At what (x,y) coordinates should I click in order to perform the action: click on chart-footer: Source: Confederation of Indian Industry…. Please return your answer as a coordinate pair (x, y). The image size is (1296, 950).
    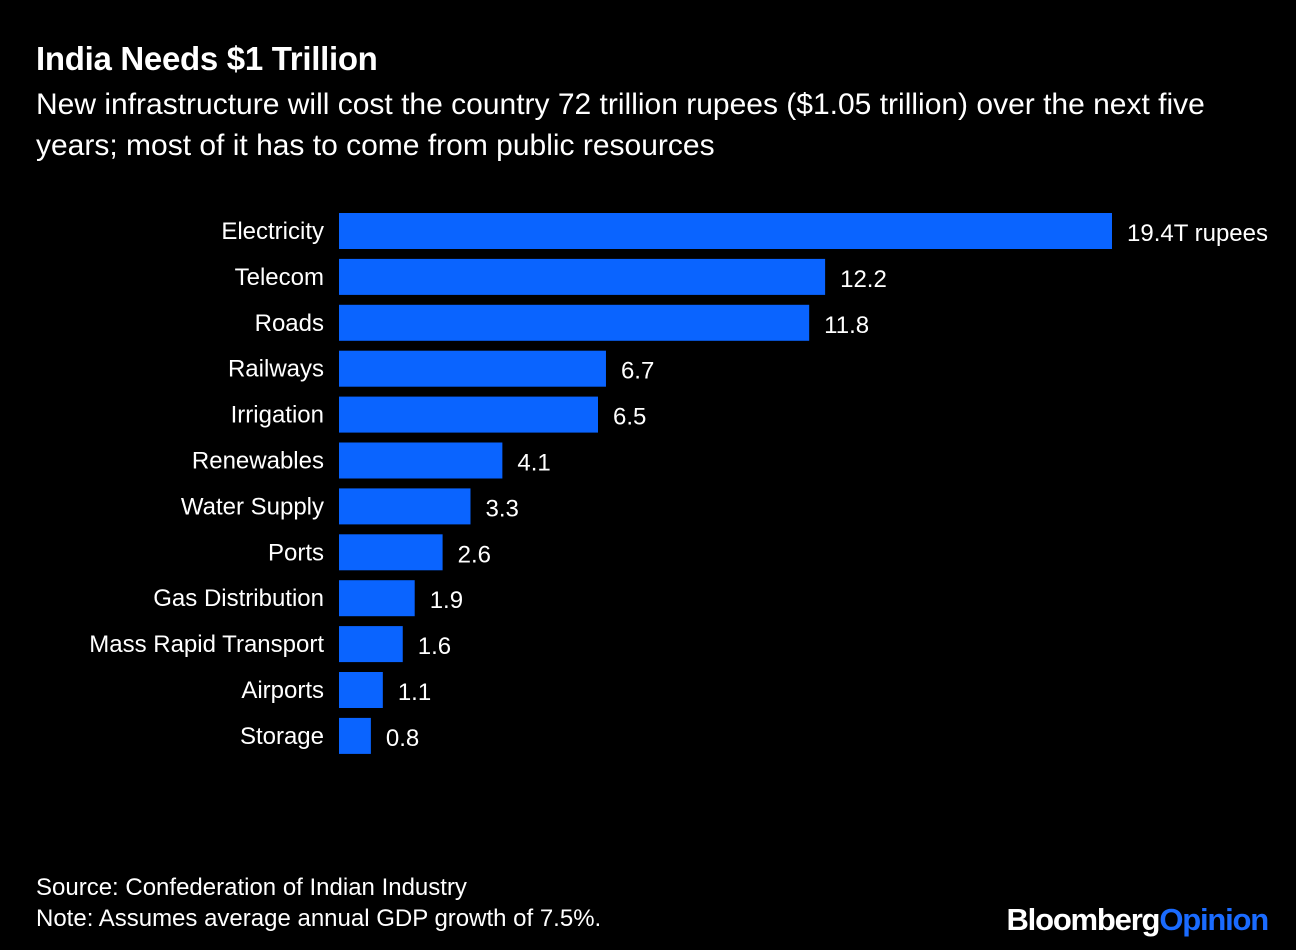
    Looking at the image, I should click on (318, 903).